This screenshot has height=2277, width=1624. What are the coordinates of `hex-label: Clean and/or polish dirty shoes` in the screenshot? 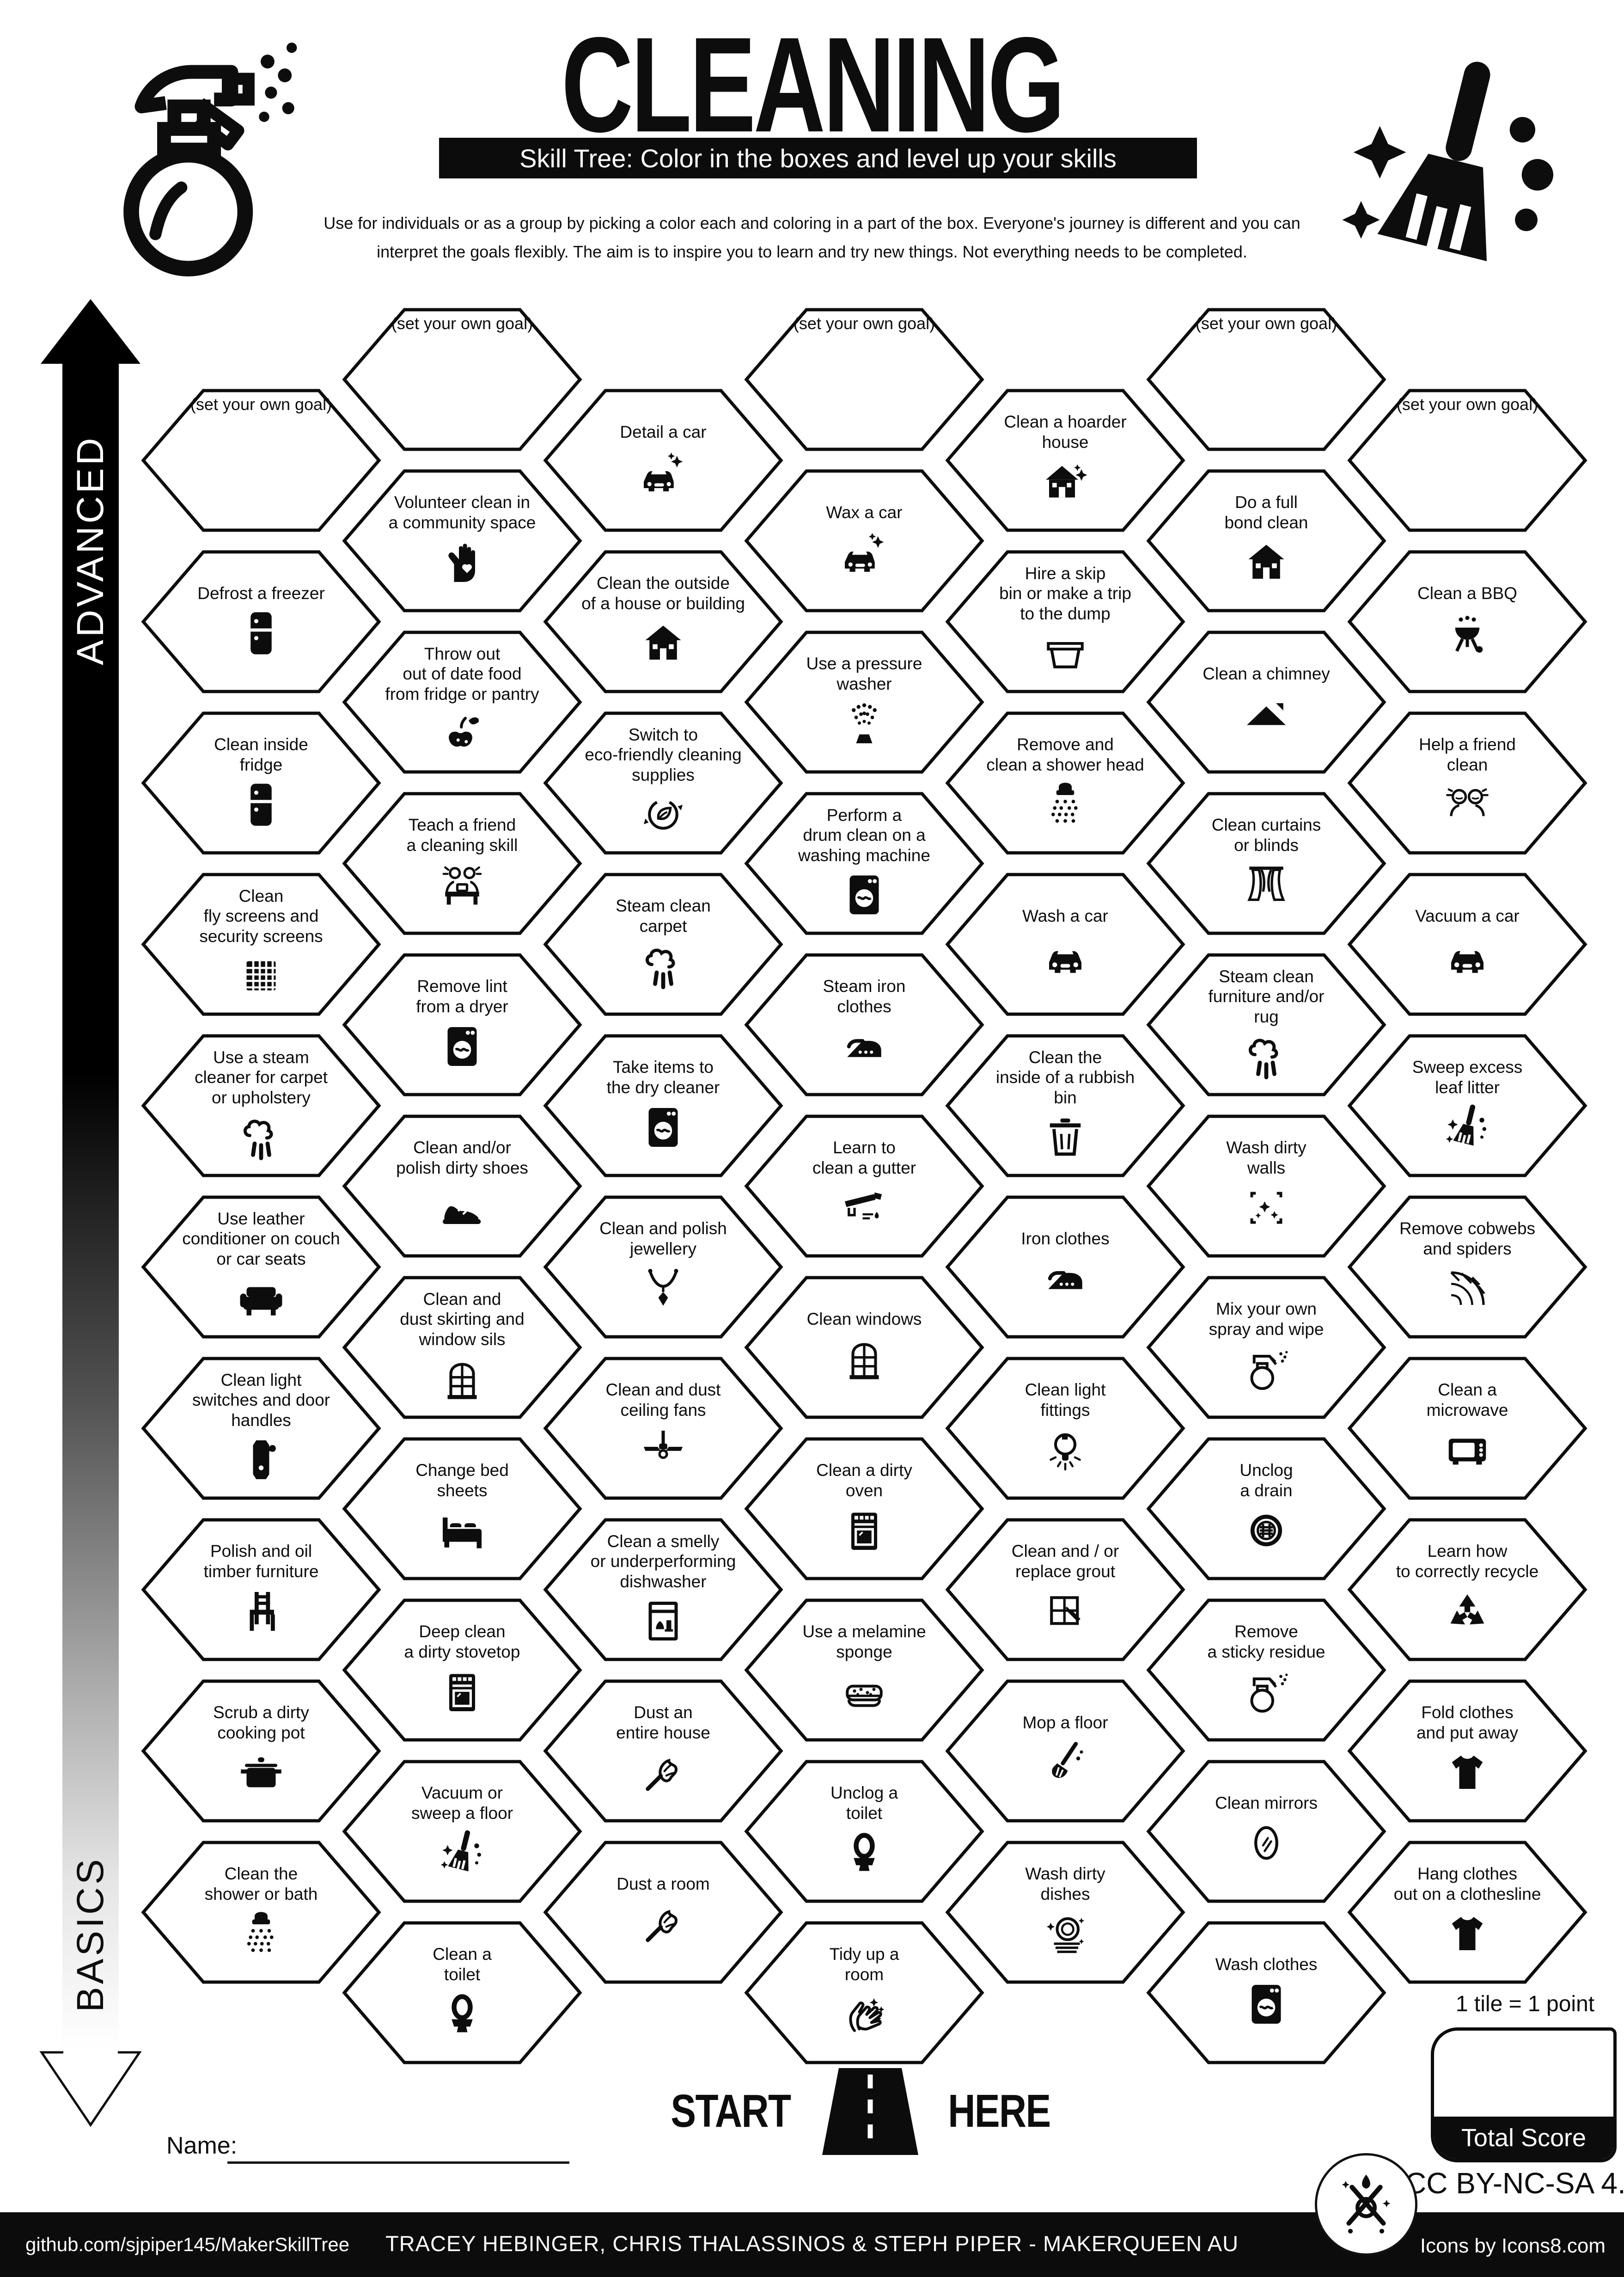 It's located at (462, 1157).